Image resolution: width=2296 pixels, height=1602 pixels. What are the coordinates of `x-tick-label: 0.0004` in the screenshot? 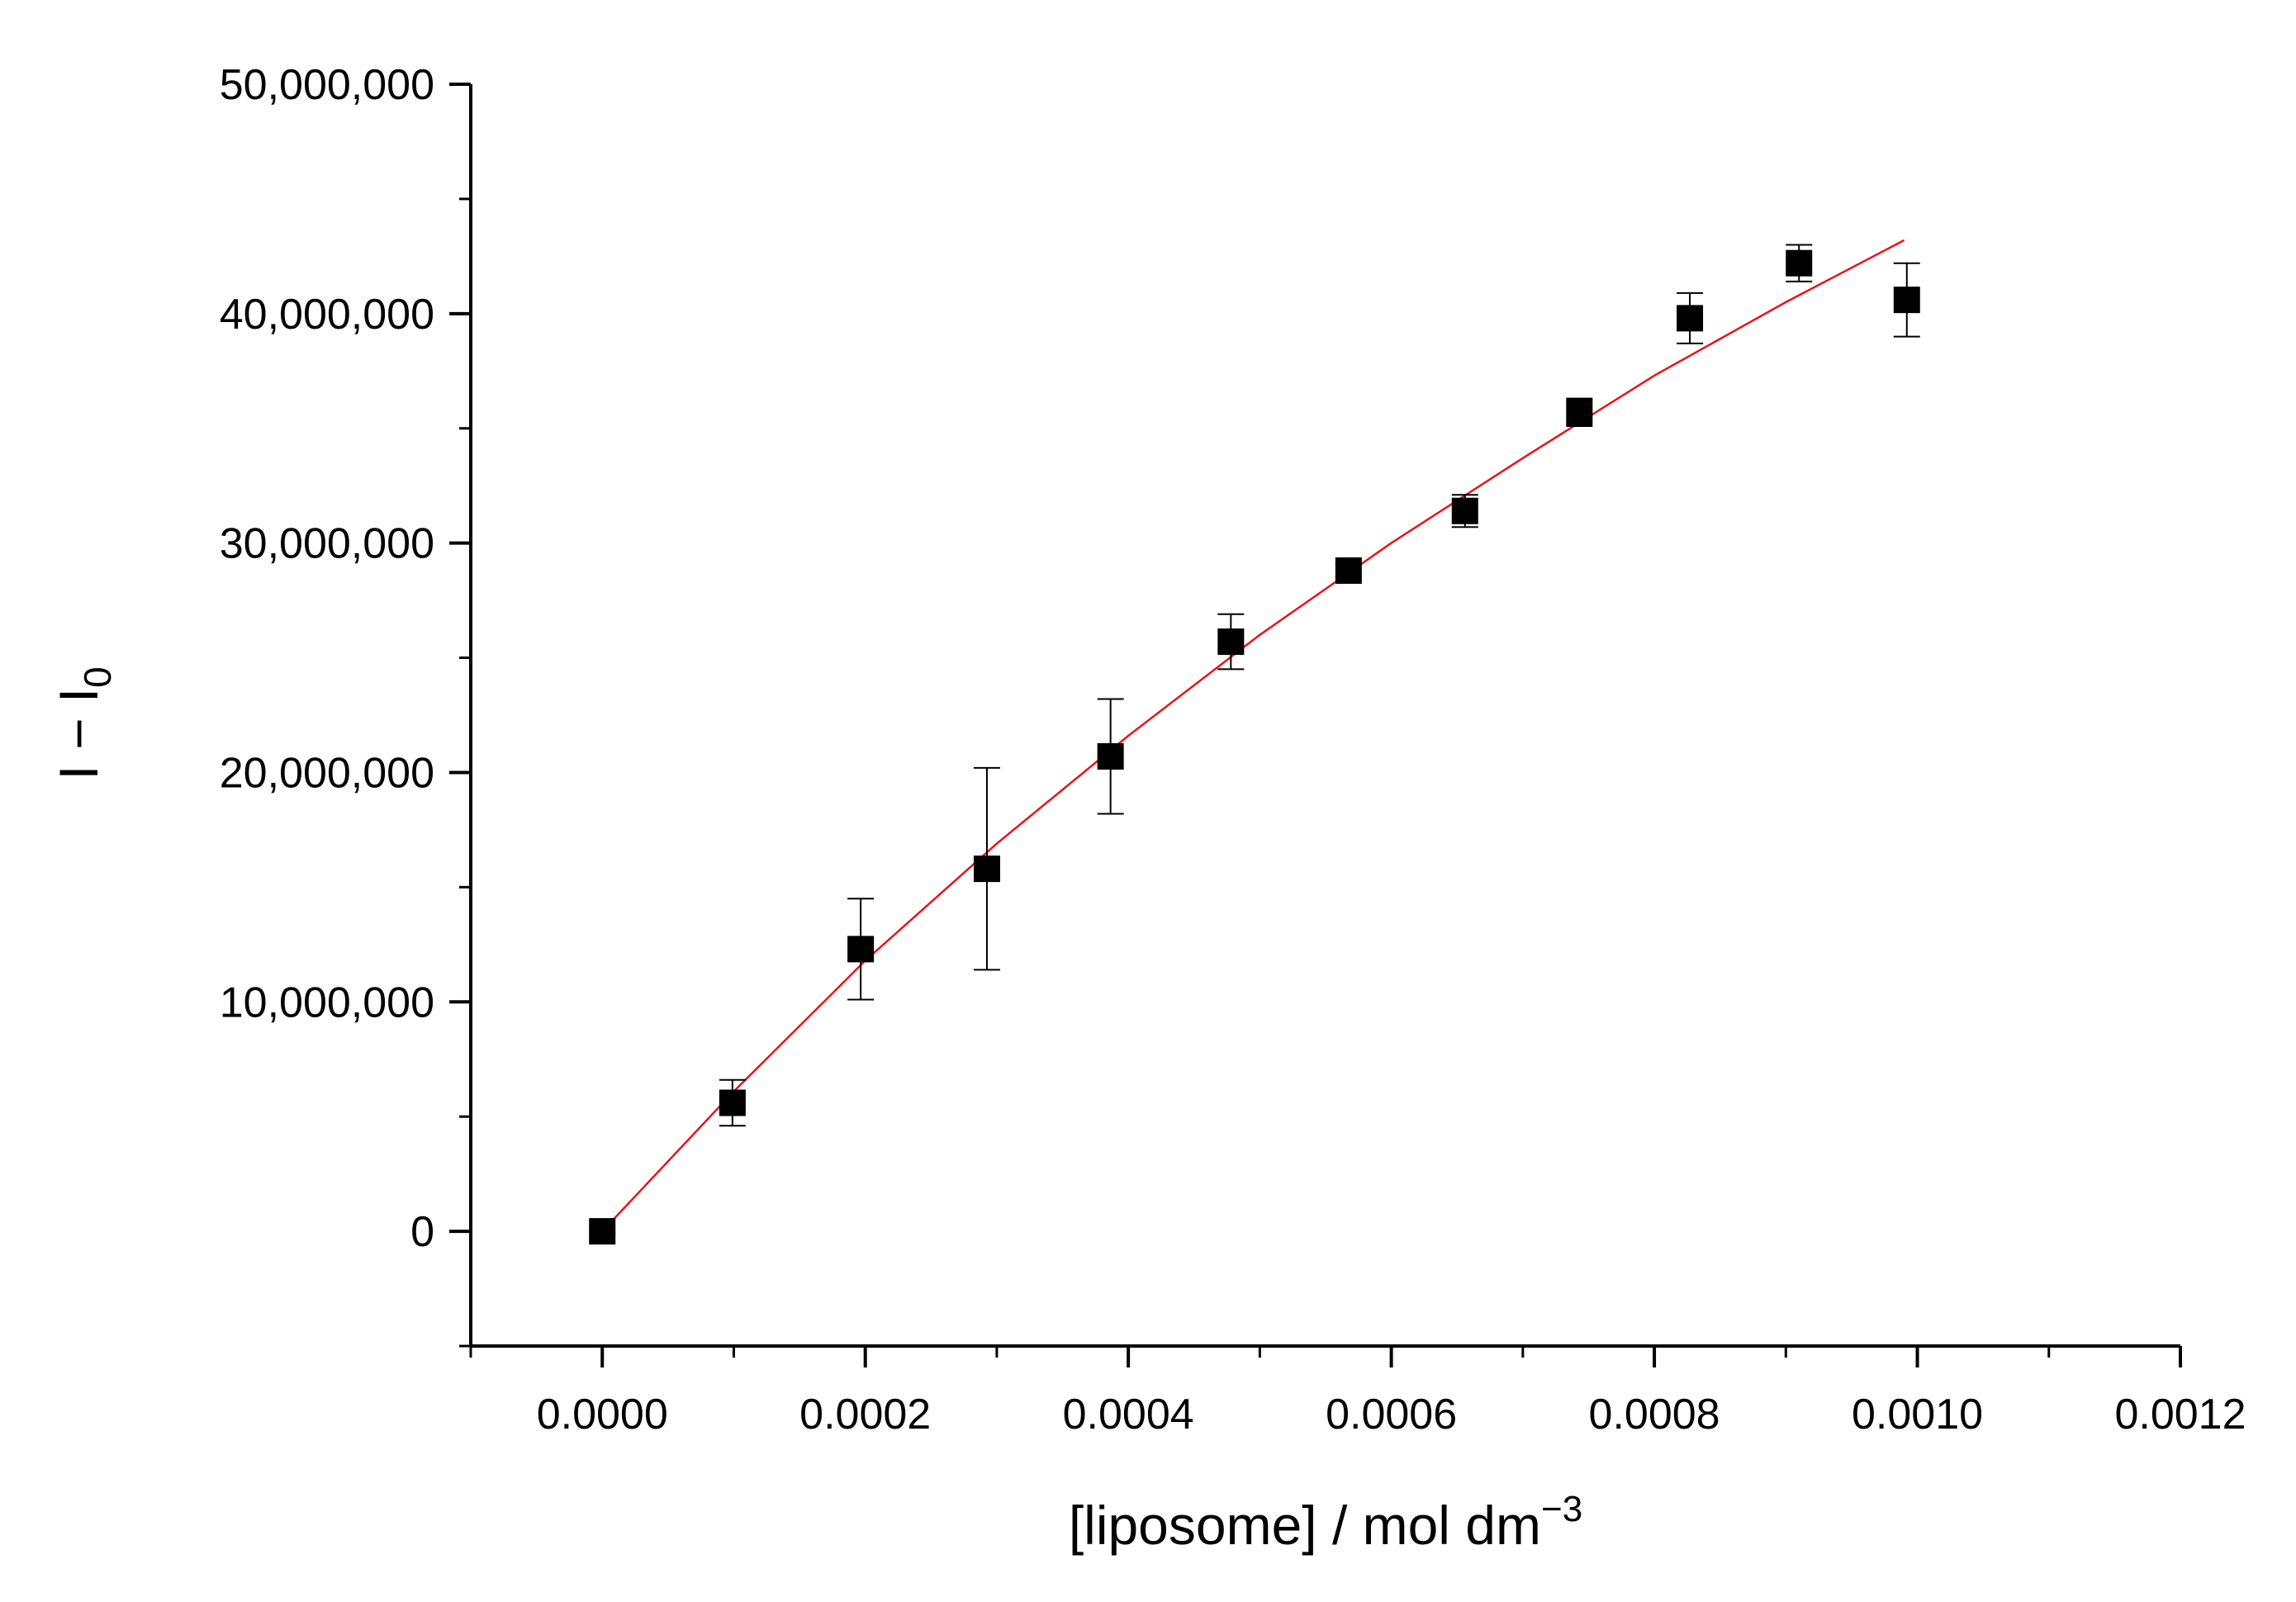 It's located at (1128, 1414).